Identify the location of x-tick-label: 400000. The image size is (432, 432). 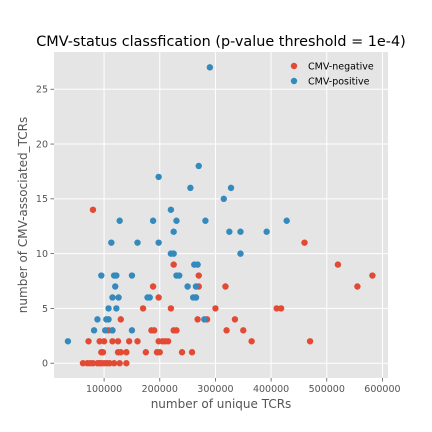
(271, 389).